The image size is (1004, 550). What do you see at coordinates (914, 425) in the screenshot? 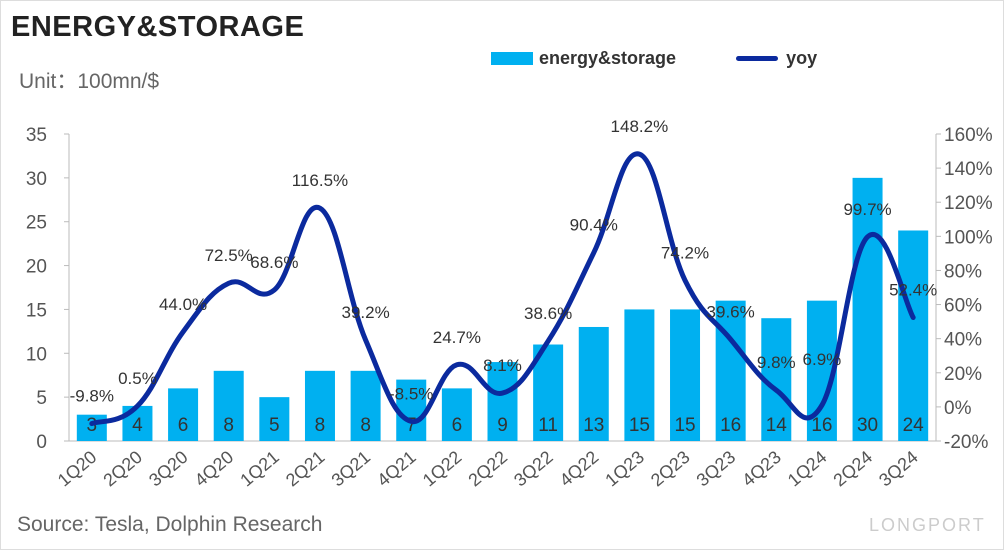
I see `bar-value-label: 24` at bounding box center [914, 425].